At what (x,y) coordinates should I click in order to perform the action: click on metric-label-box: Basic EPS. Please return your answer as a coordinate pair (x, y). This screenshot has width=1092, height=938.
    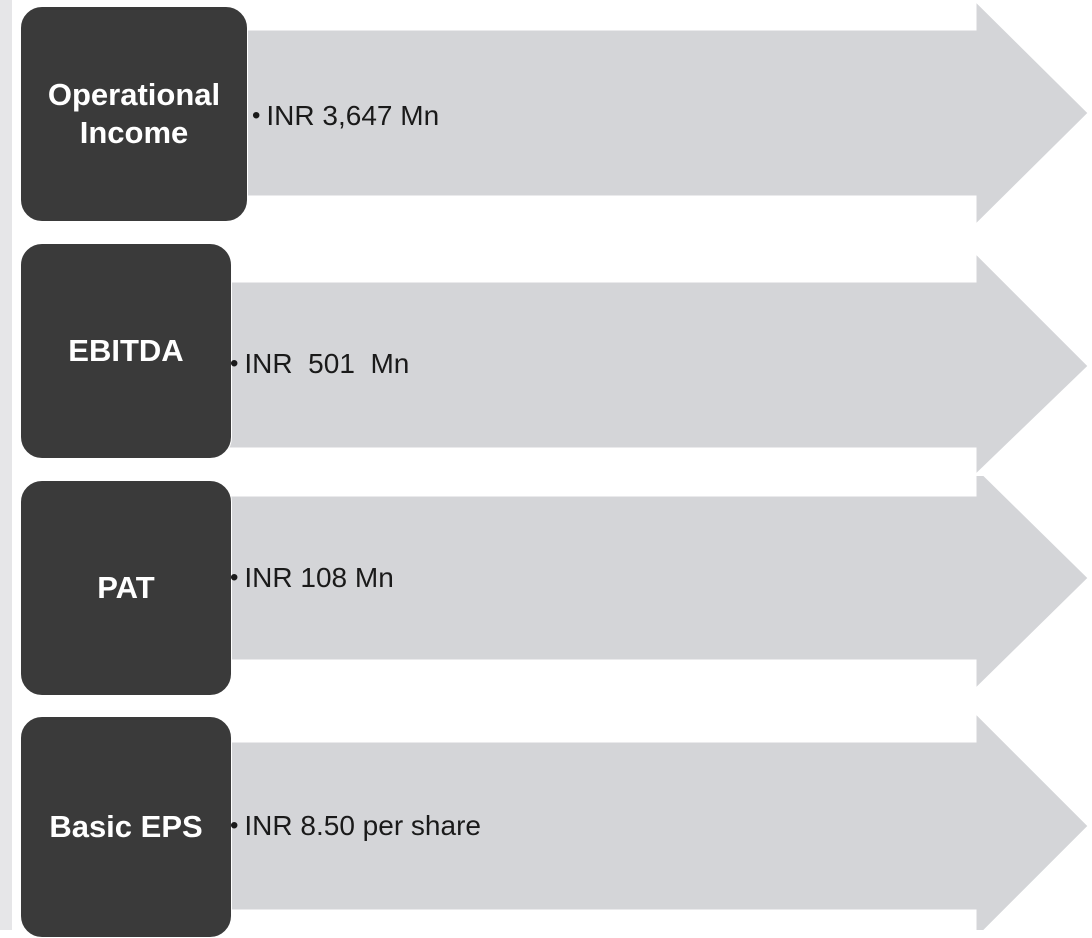
    Looking at the image, I should click on (126, 827).